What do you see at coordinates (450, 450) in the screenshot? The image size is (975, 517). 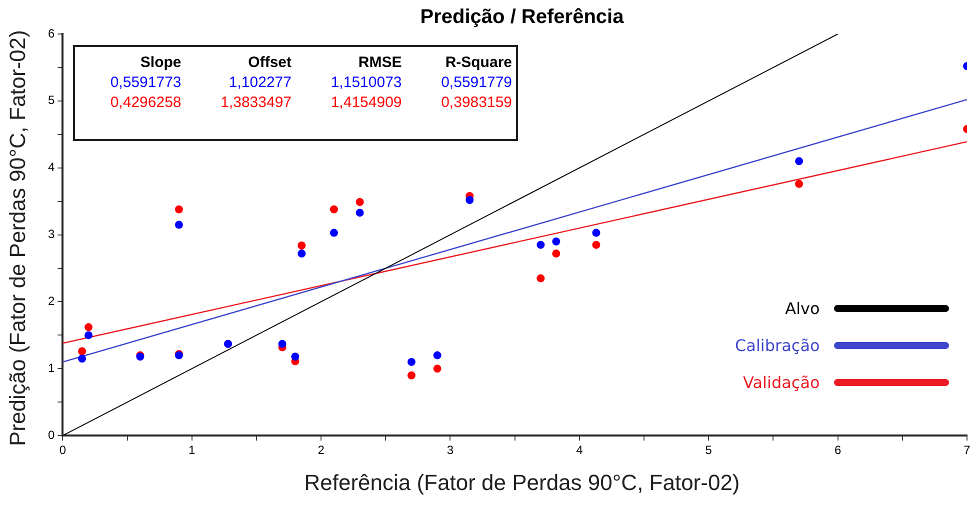 I see `x-tick-label: 3` at bounding box center [450, 450].